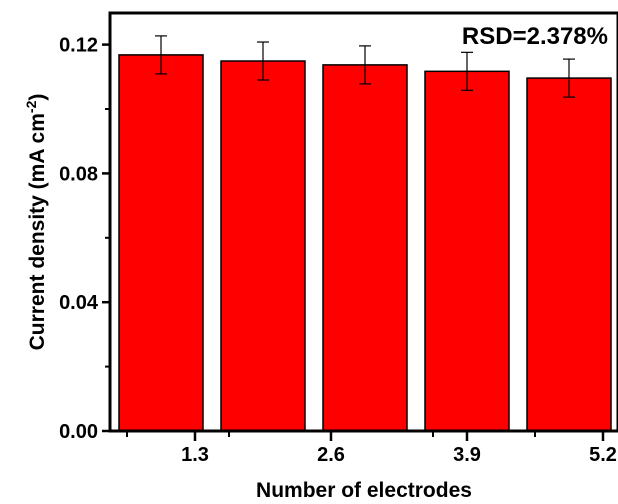 The image size is (618, 504). I want to click on y-axis-title-superscript: -2, so click(31, 106).